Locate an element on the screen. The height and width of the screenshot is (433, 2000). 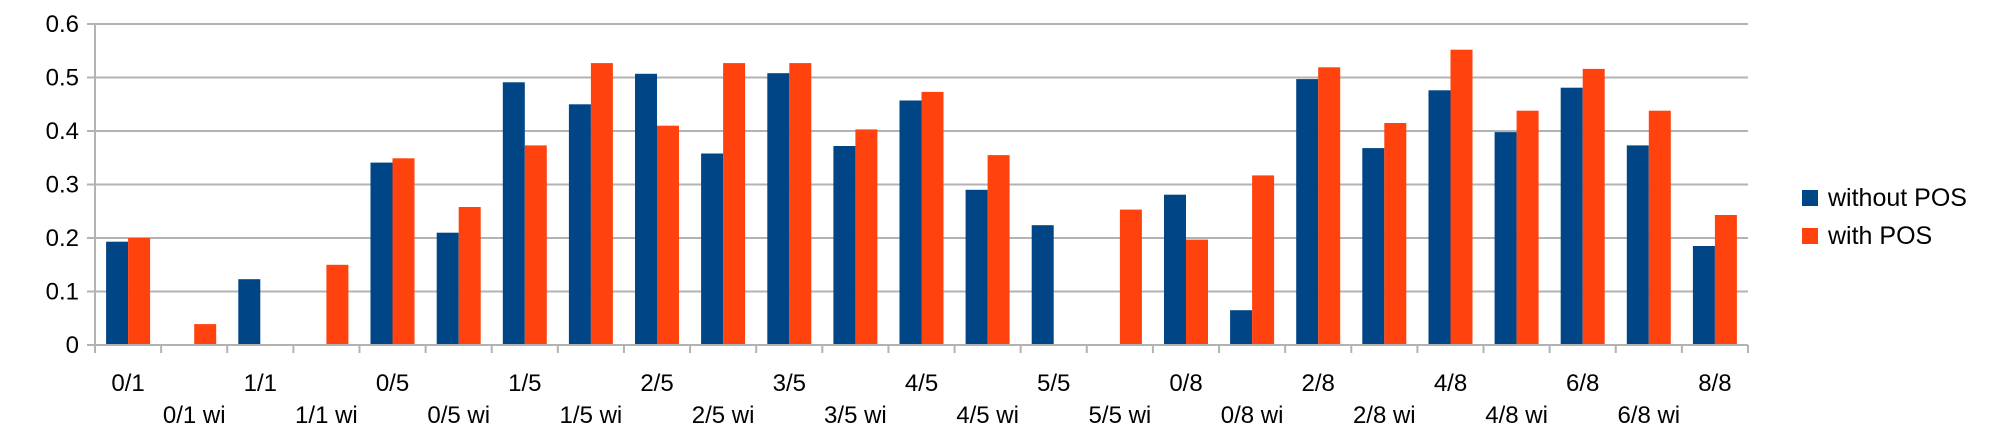
x-tick-label: 1/5 is located at coordinates (524, 383).